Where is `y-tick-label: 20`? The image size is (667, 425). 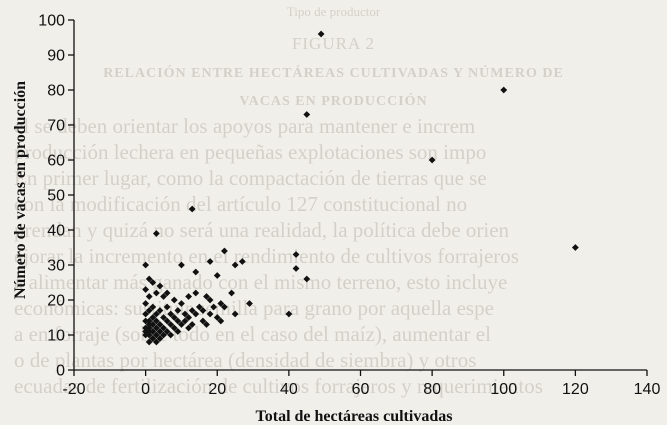
y-tick-label: 20 is located at coordinates (56, 301).